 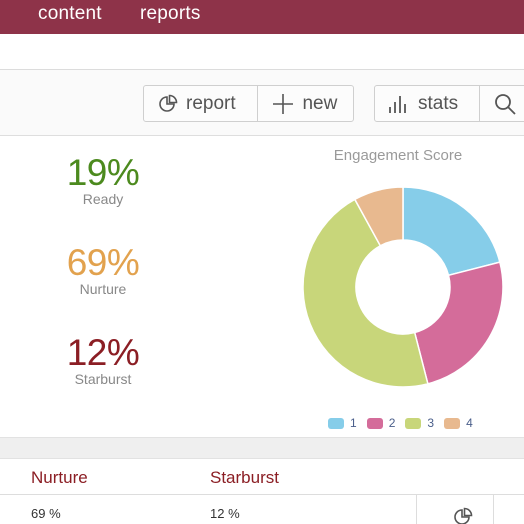 I want to click on toolbar: report new stats, so click(x=262, y=103).